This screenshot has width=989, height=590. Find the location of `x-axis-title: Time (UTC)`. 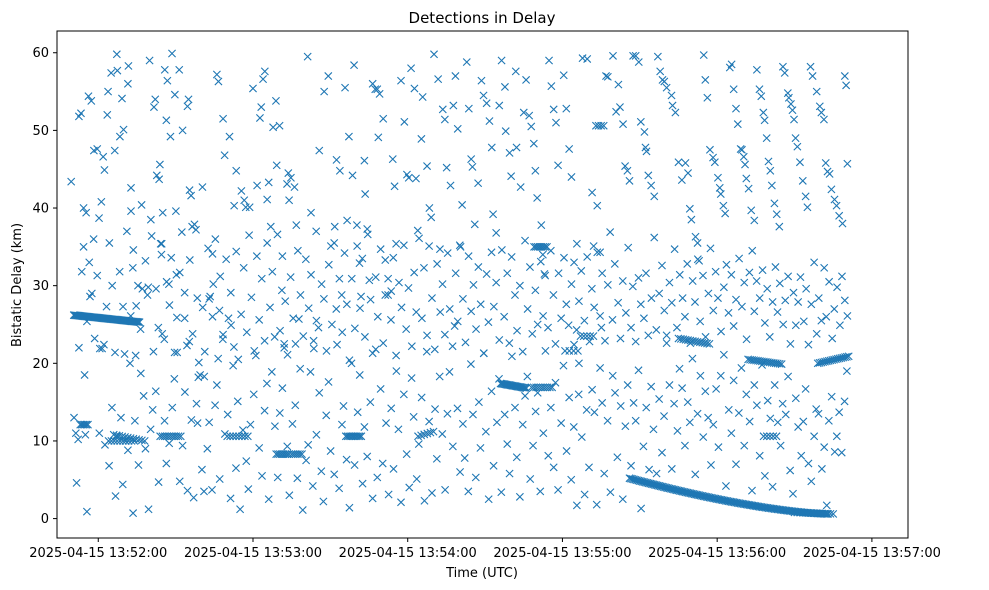

x-axis-title: Time (UTC) is located at coordinates (481, 573).